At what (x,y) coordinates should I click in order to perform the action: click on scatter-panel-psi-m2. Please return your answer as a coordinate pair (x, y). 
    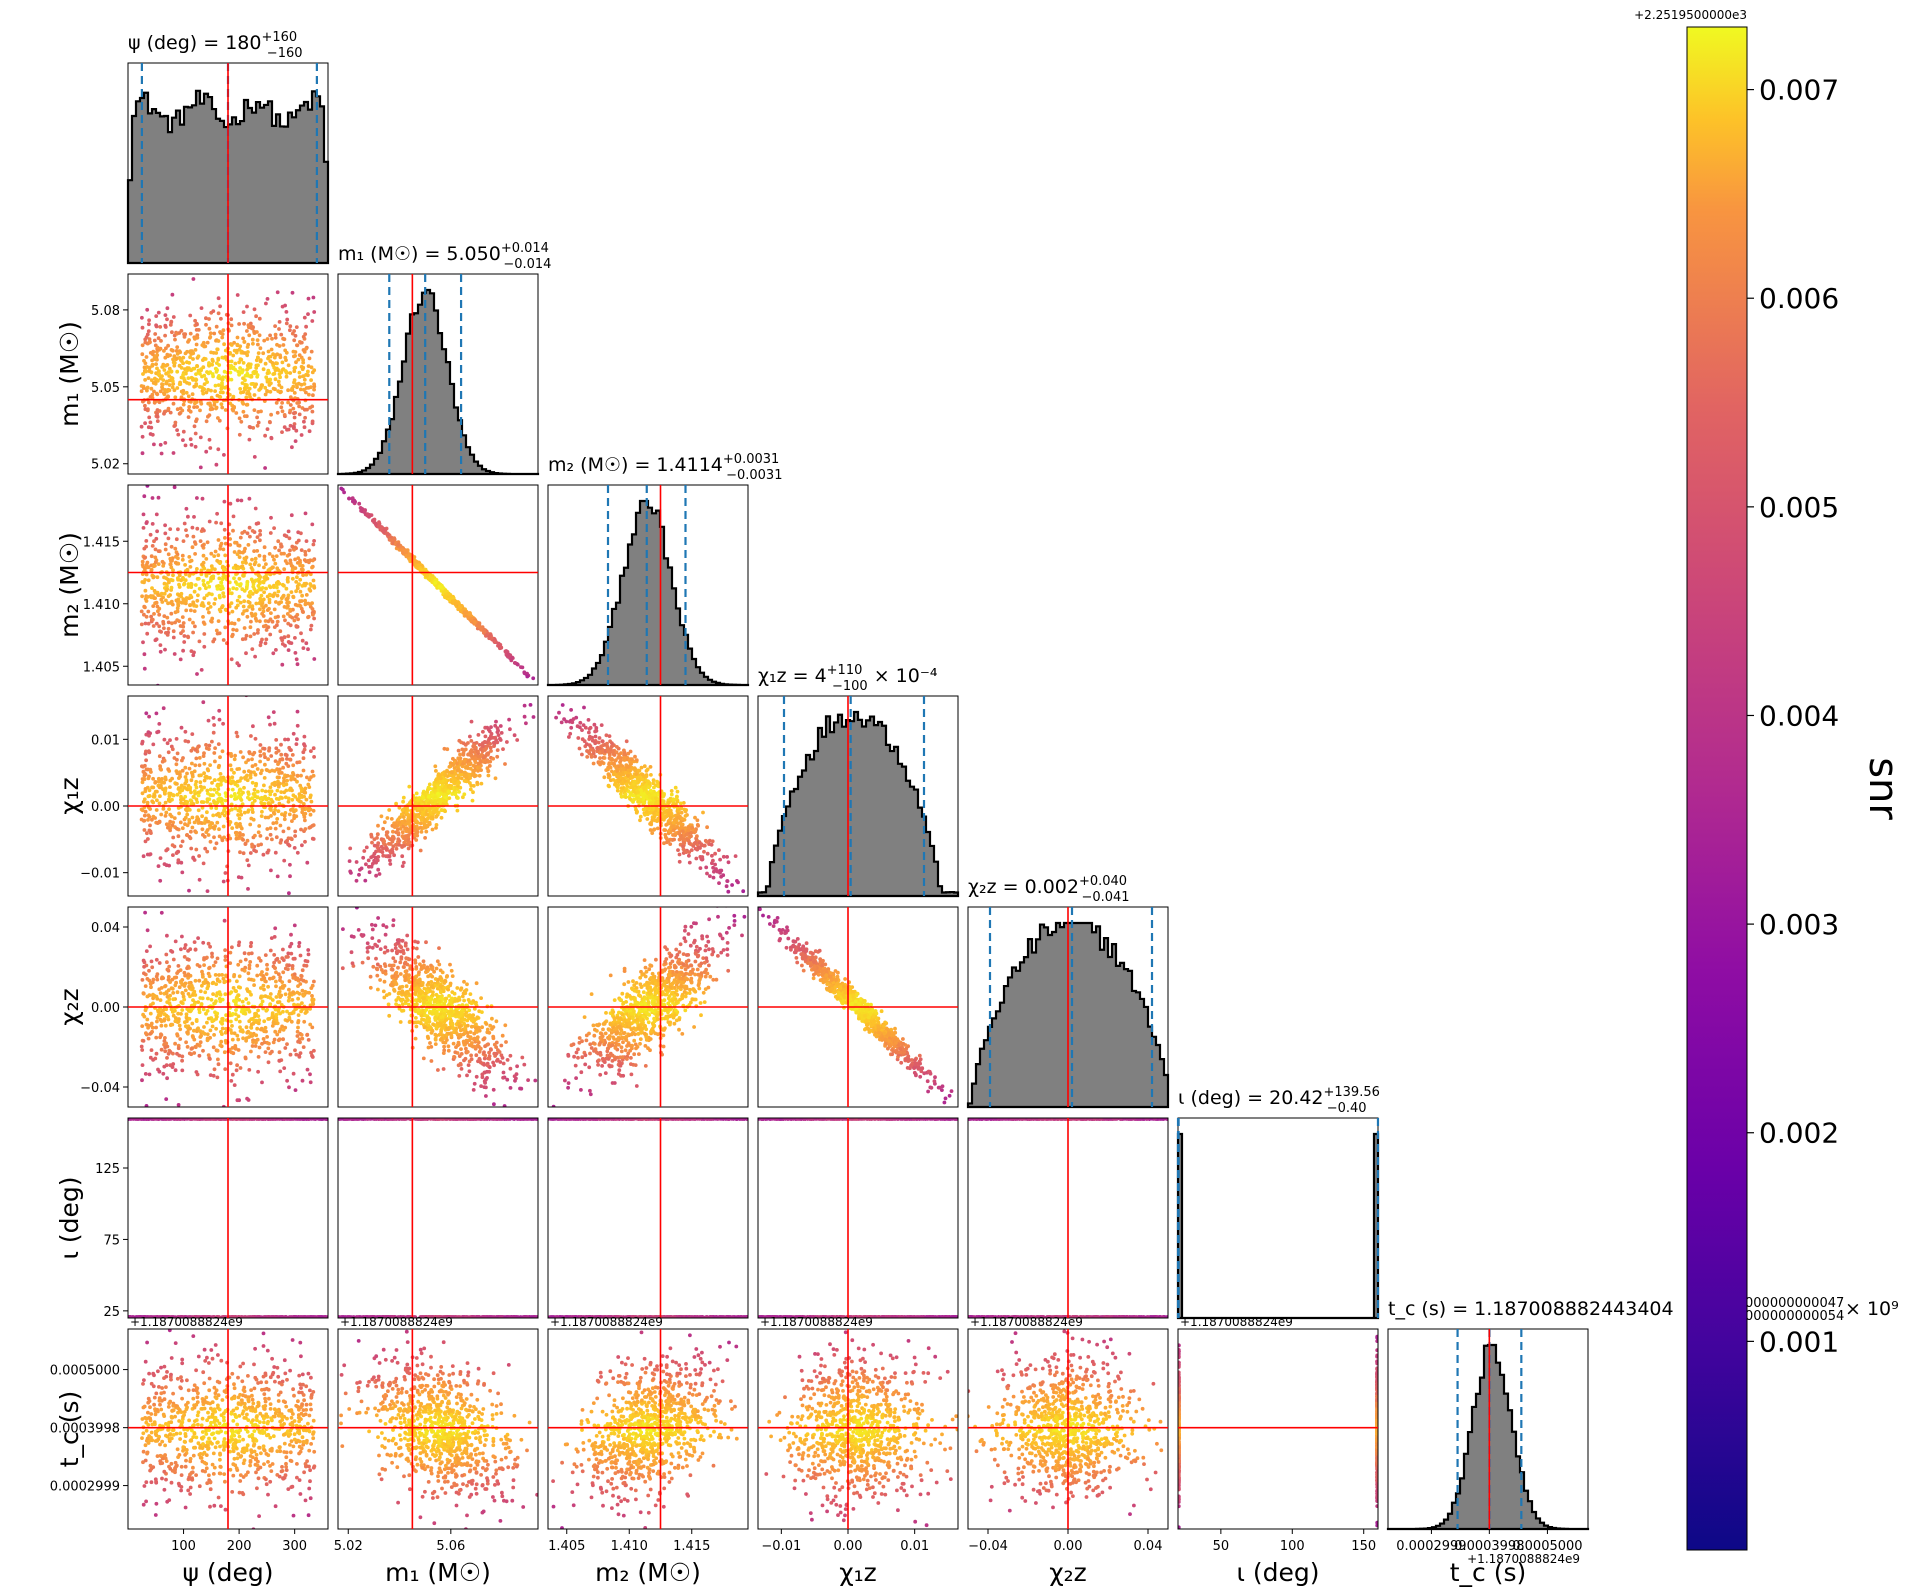
    Looking at the image, I should click on (228, 586).